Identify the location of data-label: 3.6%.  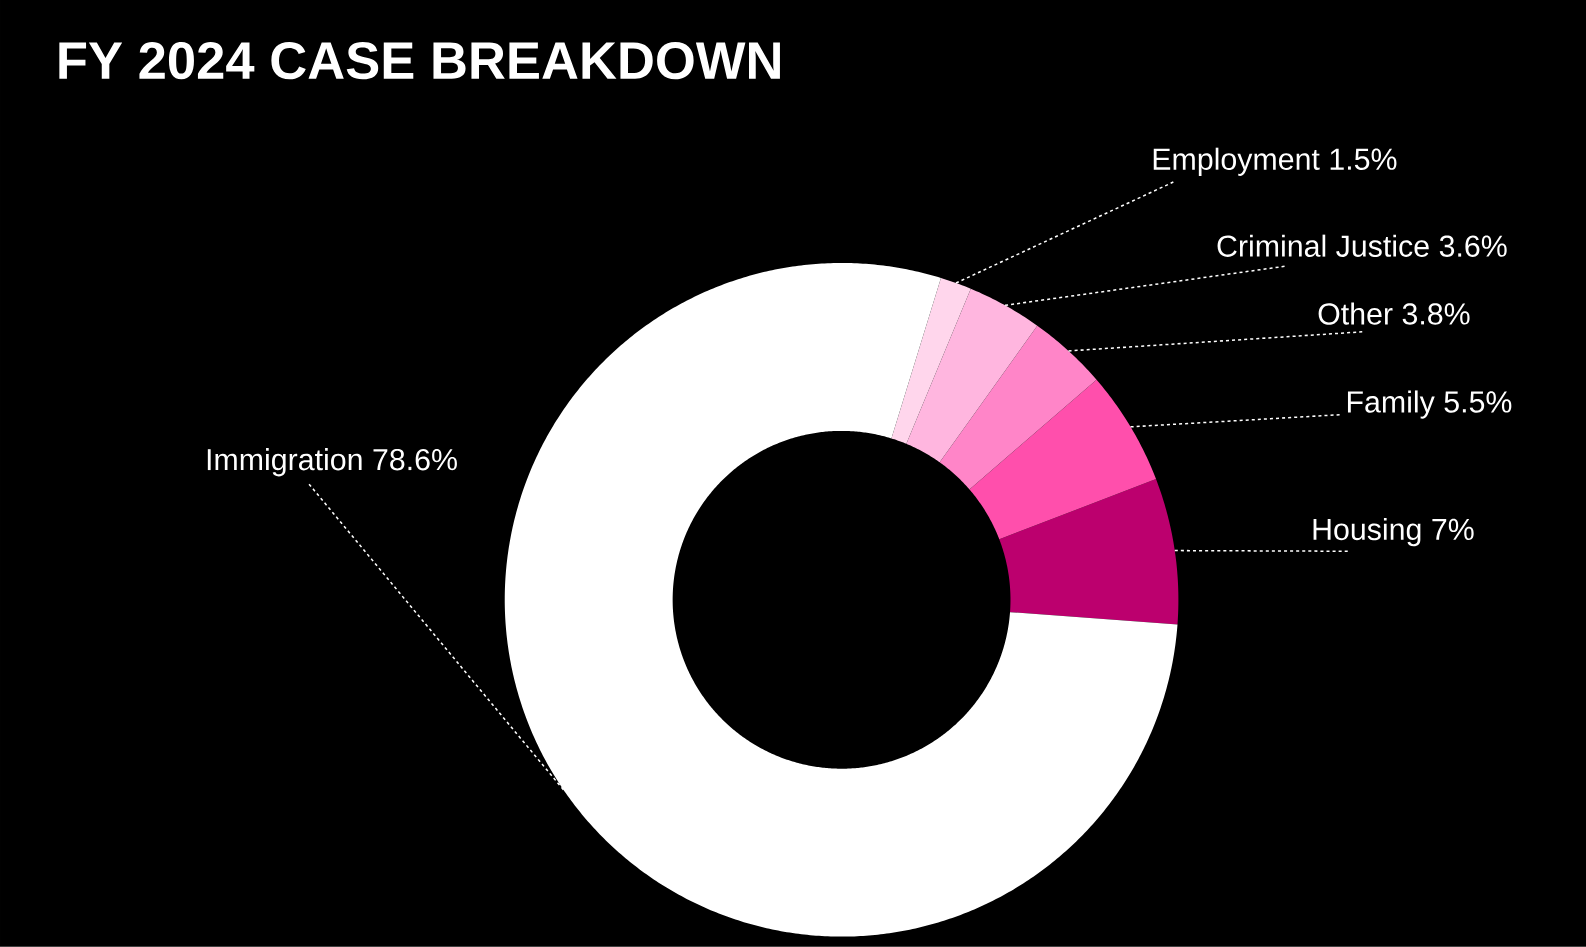
(1473, 246).